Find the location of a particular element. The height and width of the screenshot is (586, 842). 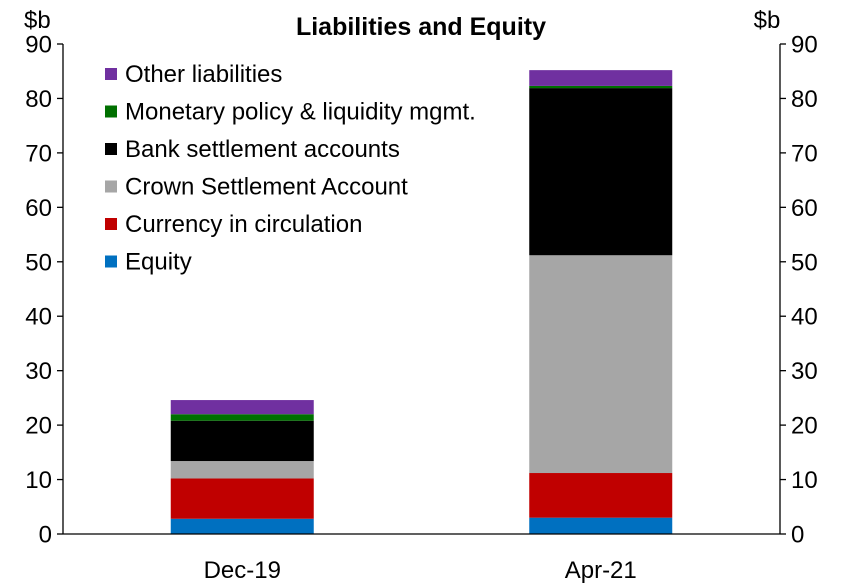

legend-label: Bank settlement accounts is located at coordinates (262, 149).